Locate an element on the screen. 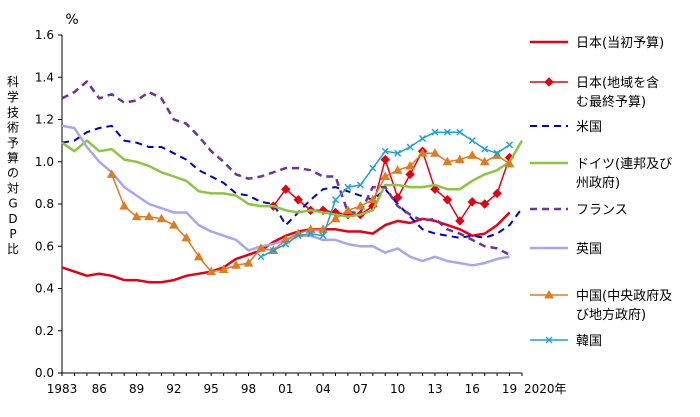 This screenshot has height=417, width=700. legend-item-4: ドイツ(連邦及び州政府) is located at coordinates (601, 174).